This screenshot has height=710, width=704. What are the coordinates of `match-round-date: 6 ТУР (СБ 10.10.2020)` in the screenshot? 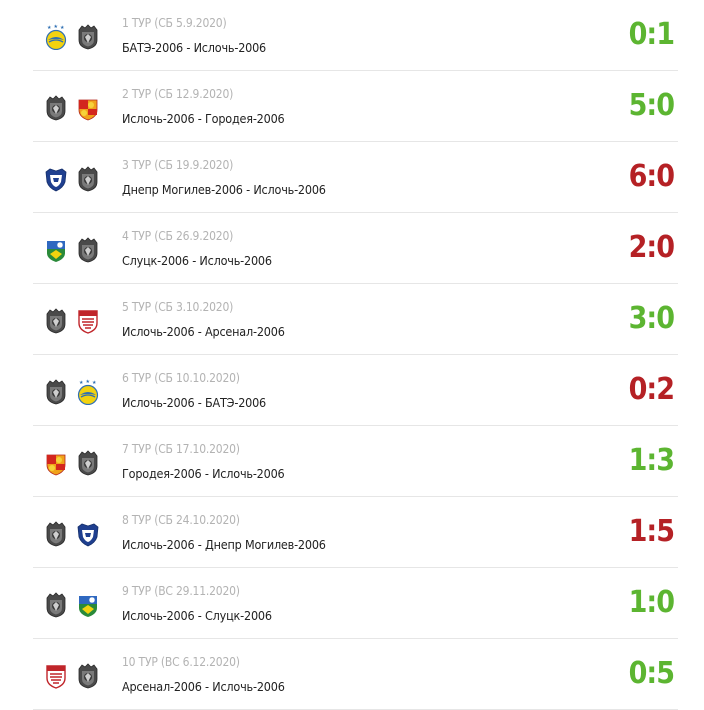 It's located at (181, 378).